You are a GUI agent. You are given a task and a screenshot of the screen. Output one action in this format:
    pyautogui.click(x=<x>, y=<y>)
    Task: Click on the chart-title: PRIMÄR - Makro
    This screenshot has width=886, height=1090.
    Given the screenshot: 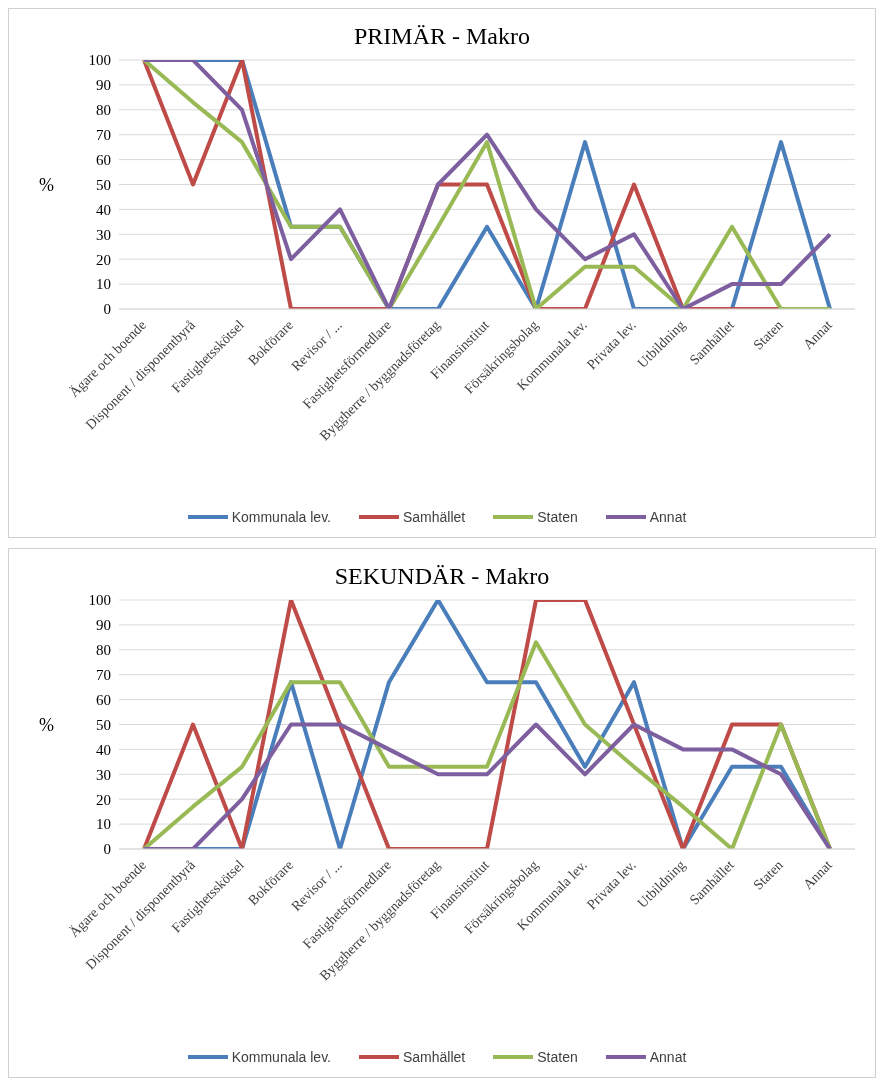 What is the action you would take?
    pyautogui.click(x=442, y=36)
    